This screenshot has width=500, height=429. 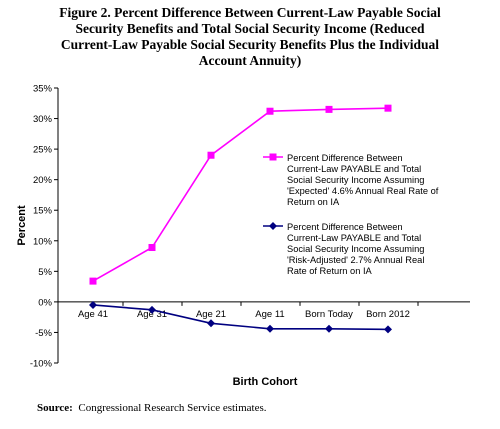 I want to click on y-axis-title: Percent, so click(x=22, y=225).